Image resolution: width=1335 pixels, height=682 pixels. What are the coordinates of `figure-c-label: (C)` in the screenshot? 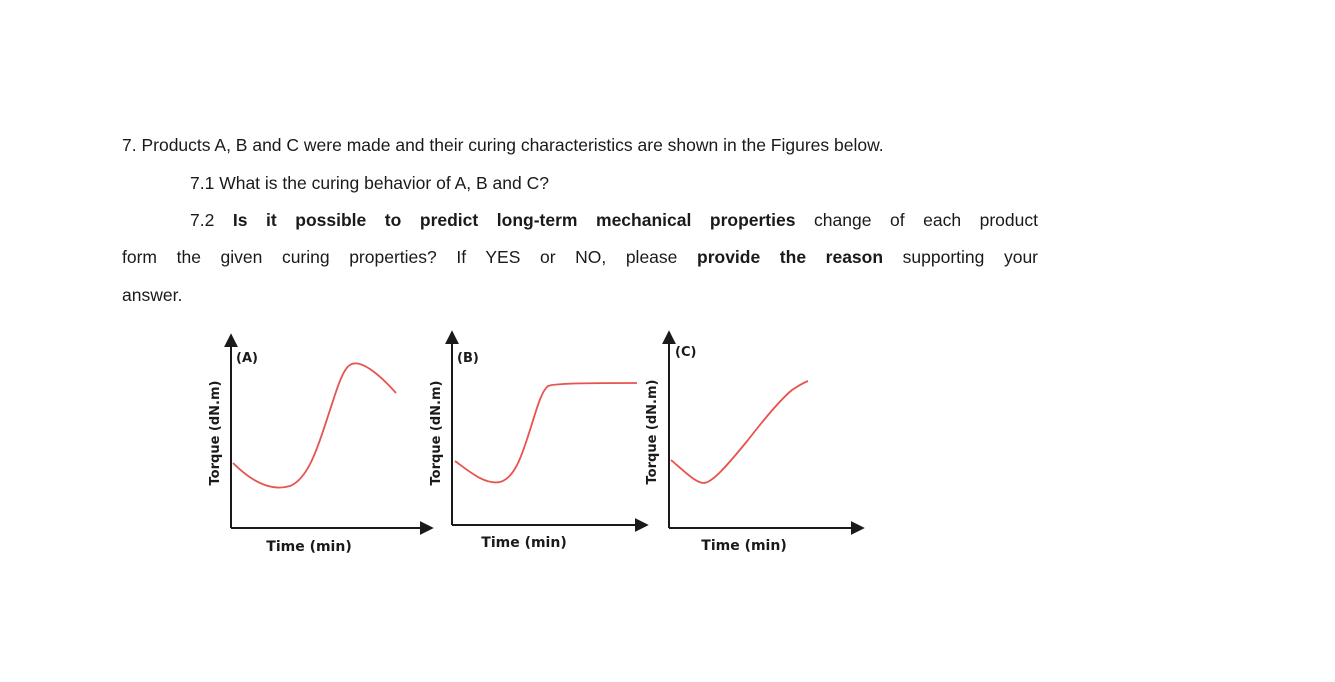 It's located at (685, 352).